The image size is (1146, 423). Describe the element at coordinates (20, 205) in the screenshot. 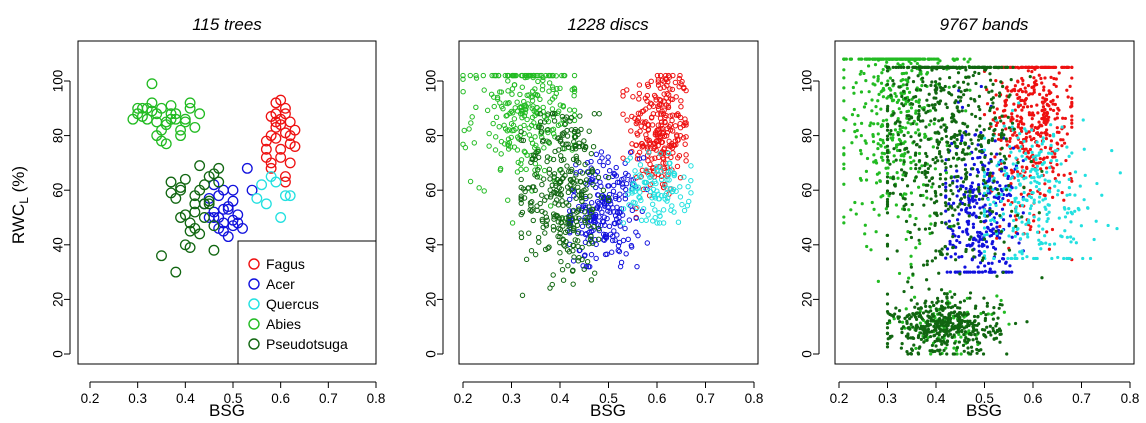

I see `y-axis-label: RWCL (%)` at that location.